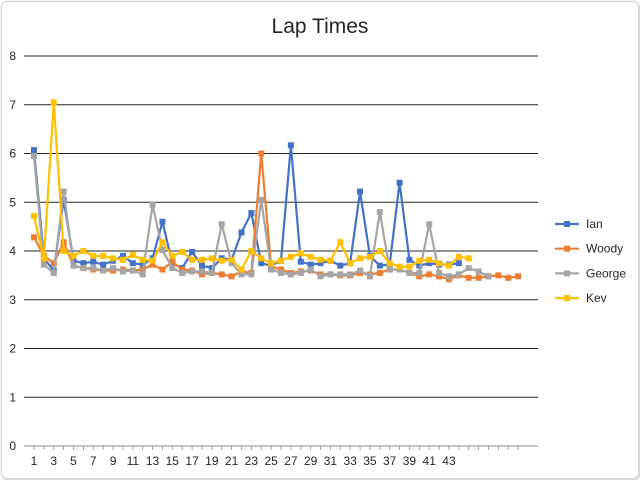 The width and height of the screenshot is (640, 480). What do you see at coordinates (275, 457) in the screenshot?
I see `x-axis: 1 3 5 7 9 11 13 15 17 19 21 23 25 27 29 31 33 35 37 39 41 43` at bounding box center [275, 457].